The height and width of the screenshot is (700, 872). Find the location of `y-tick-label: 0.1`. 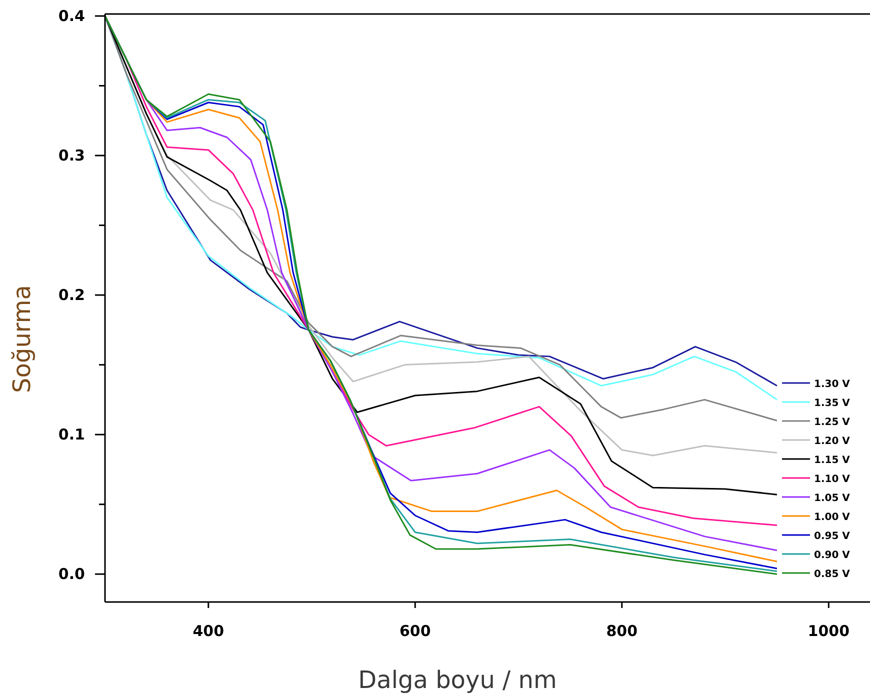

y-tick-label: 0.1 is located at coordinates (71, 435).